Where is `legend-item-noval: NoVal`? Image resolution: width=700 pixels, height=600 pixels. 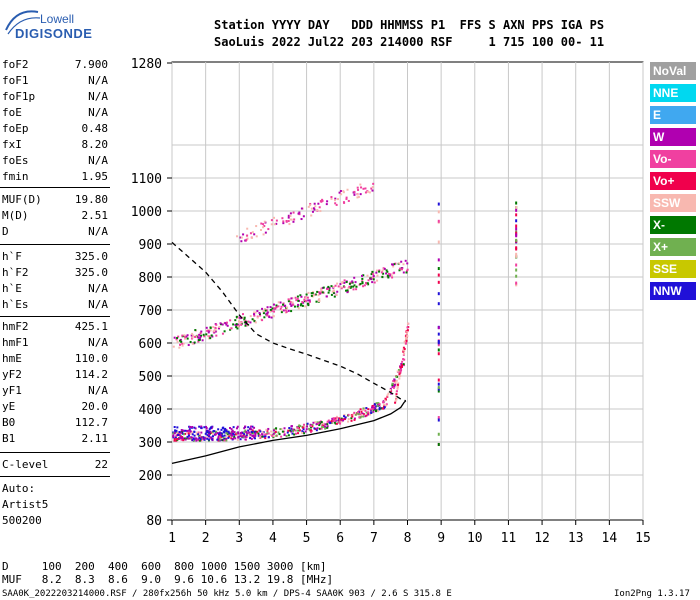 legend-item-noval: NoVal is located at coordinates (673, 71).